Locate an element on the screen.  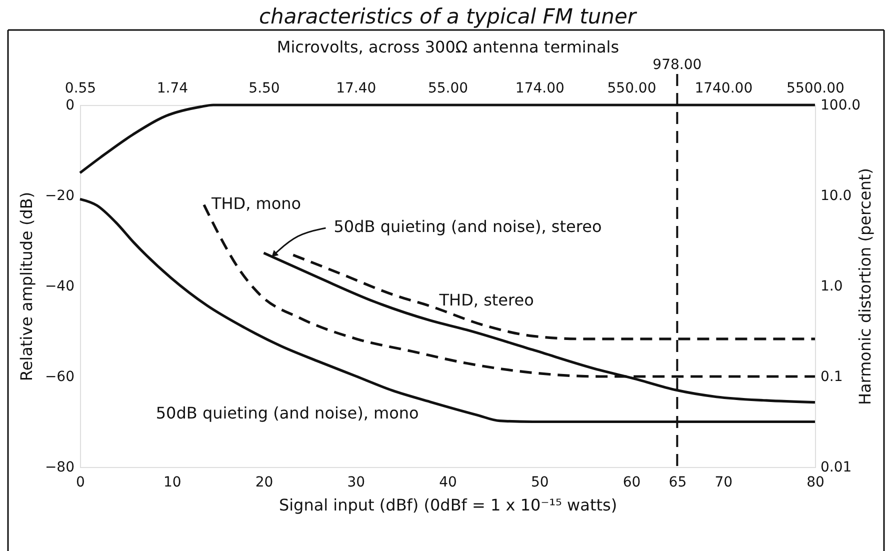
y2-tick-label: −20 is located at coordinates (59, 196).